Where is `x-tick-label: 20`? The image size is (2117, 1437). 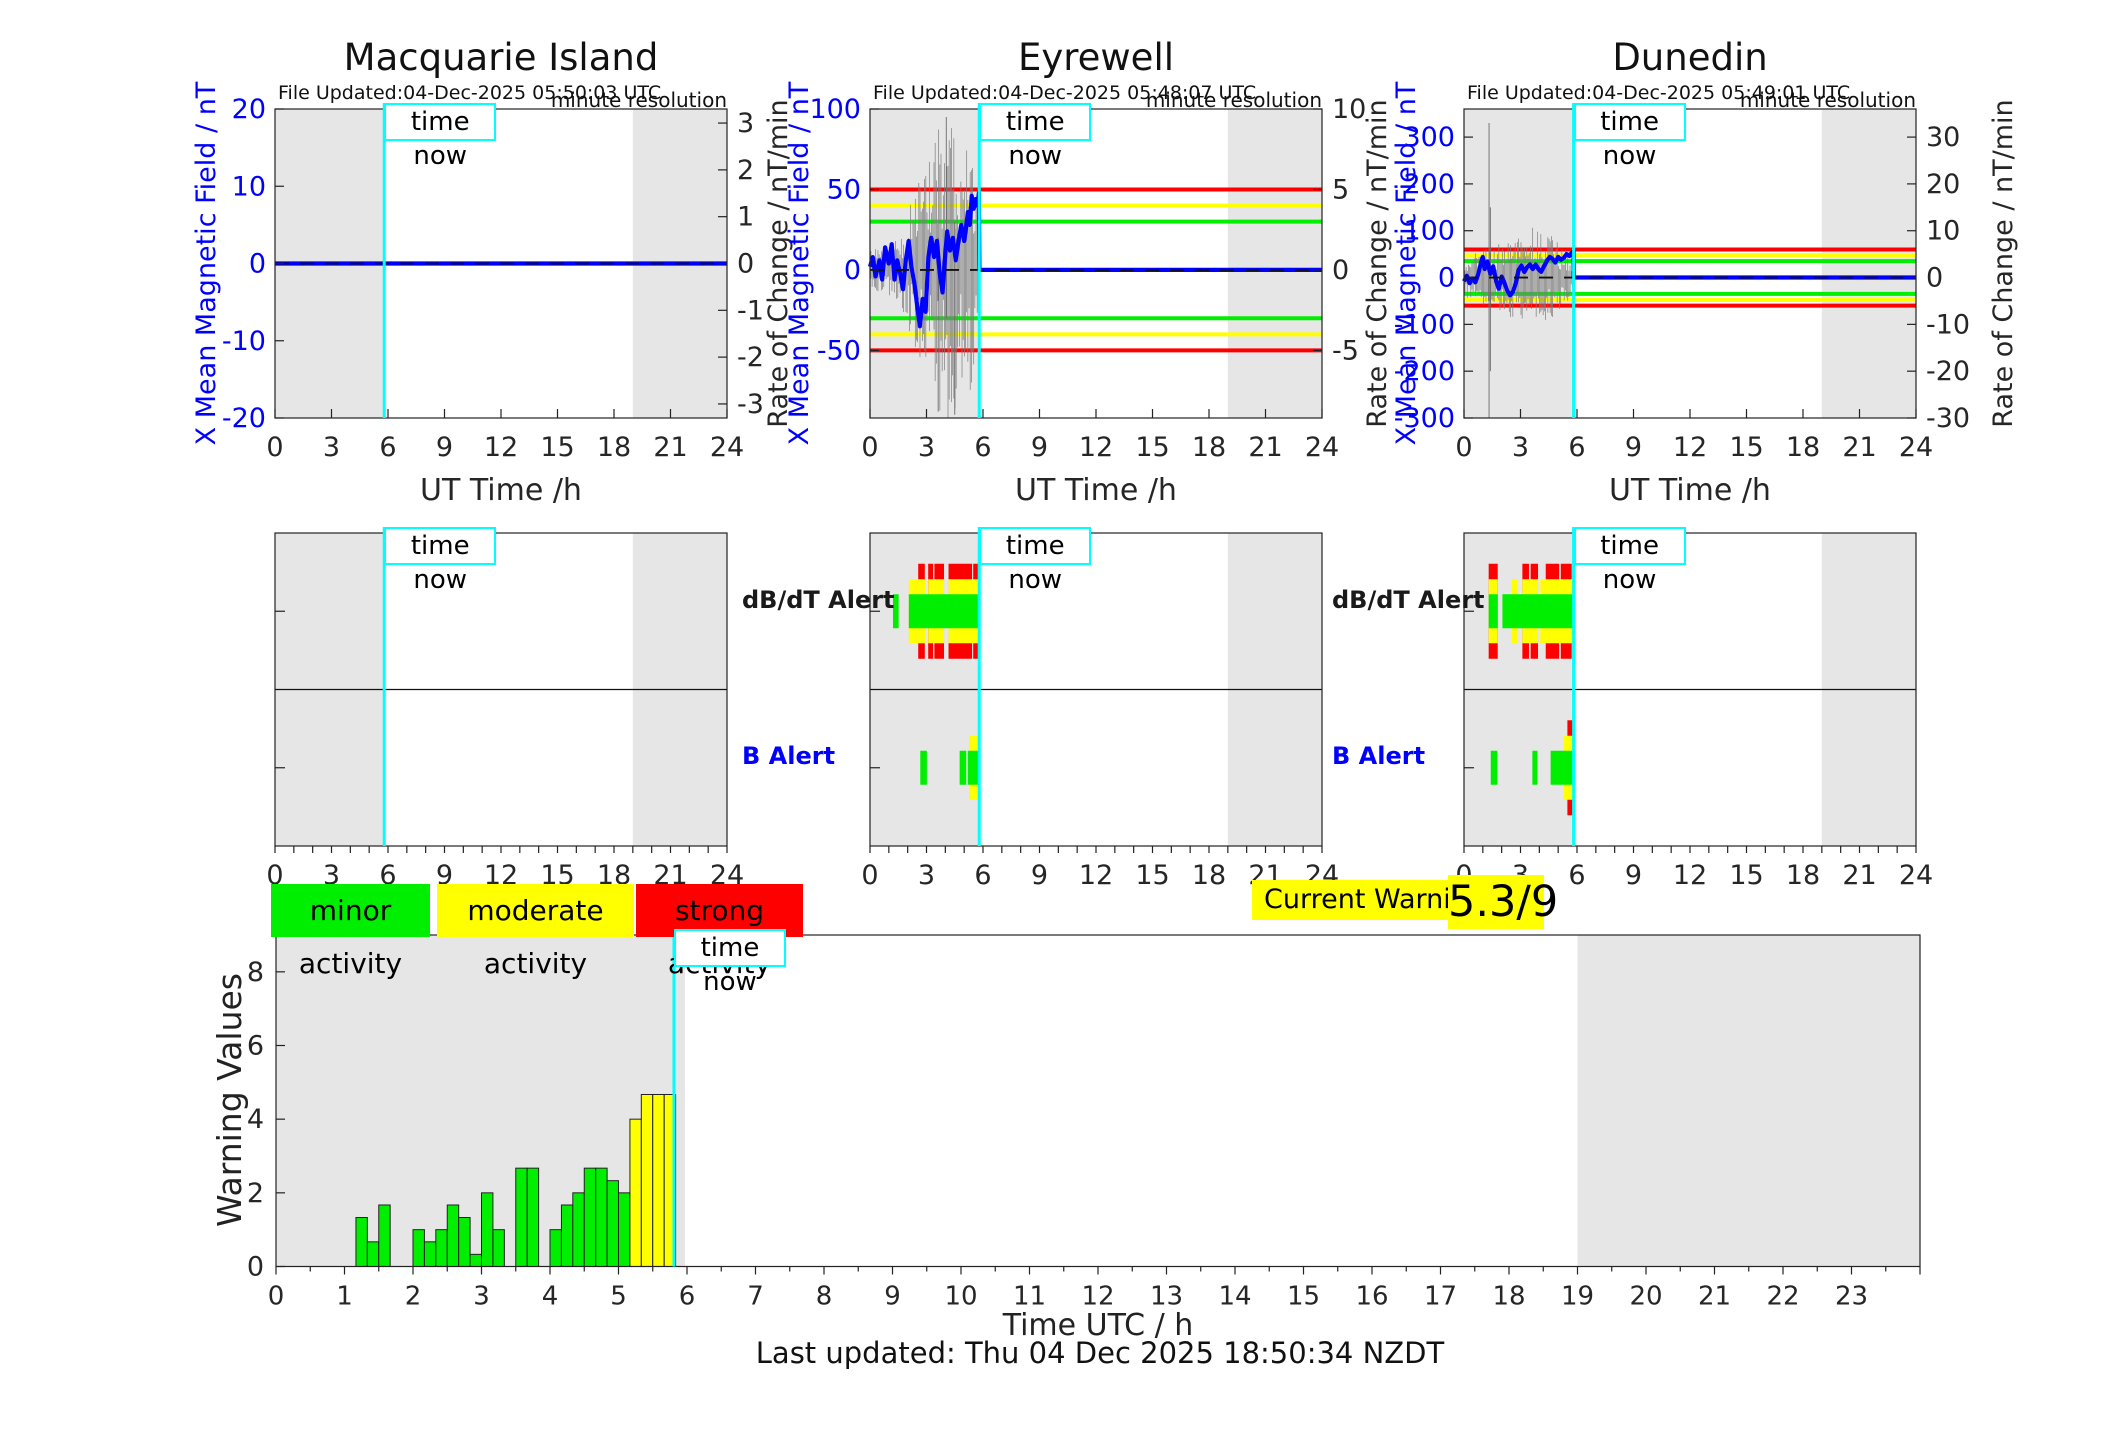
x-tick-label: 20 is located at coordinates (1645, 1297).